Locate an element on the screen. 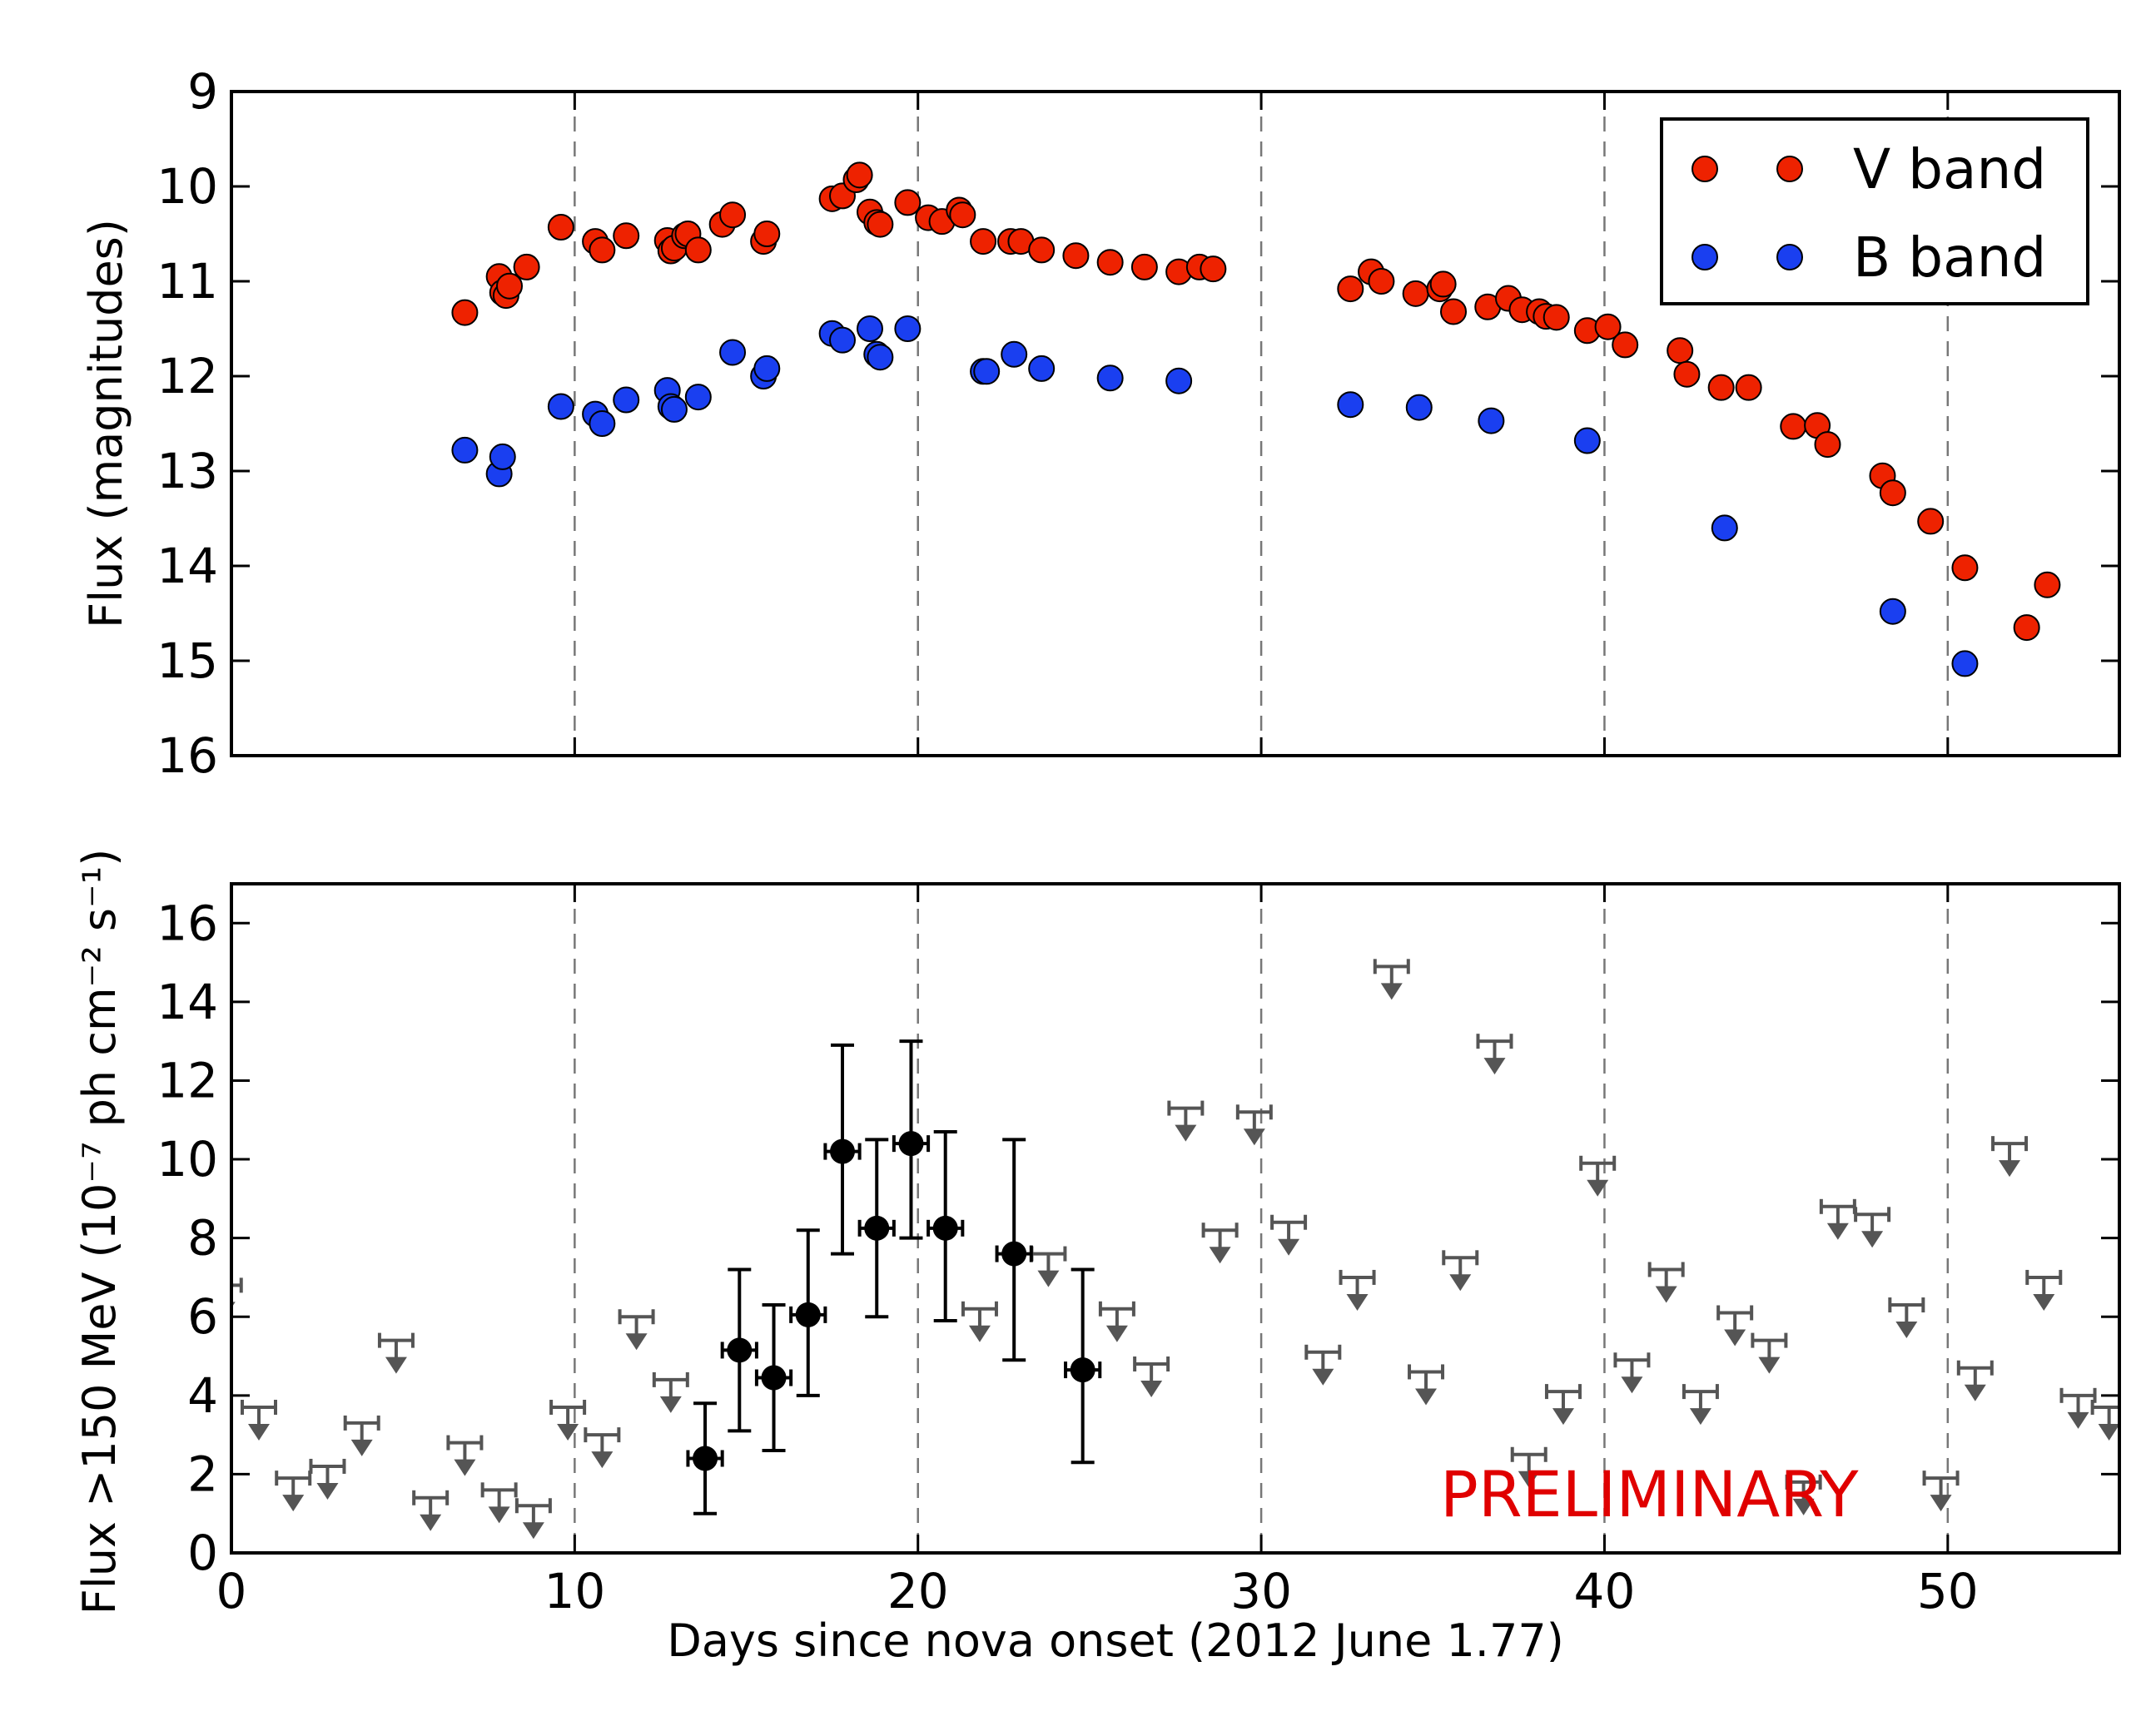 This screenshot has height=1721, width=2156. legend-frame is located at coordinates (1875, 211).